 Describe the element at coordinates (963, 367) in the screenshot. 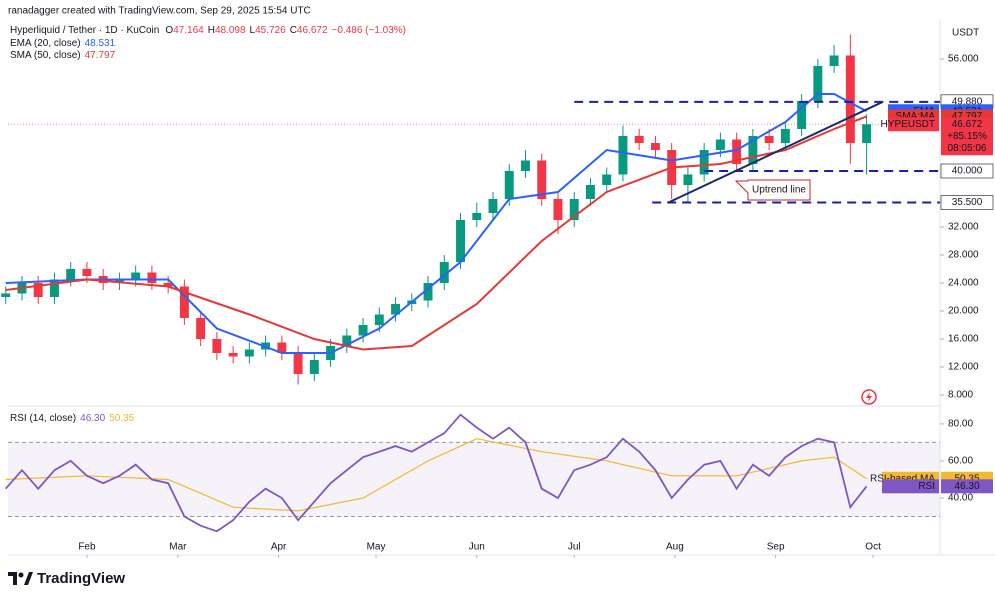

I see `y-tick-label: 12.000` at that location.